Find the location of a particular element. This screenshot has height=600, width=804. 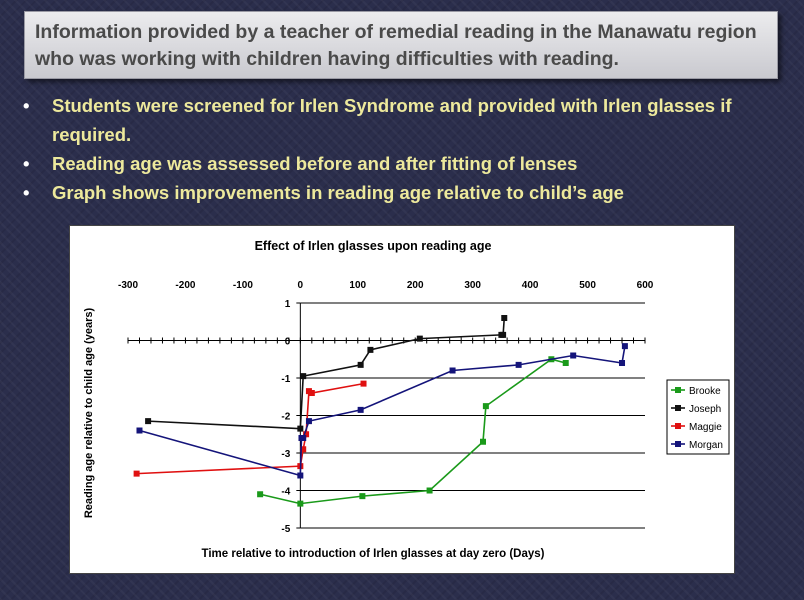

legend-label: Joseph is located at coordinates (705, 409).